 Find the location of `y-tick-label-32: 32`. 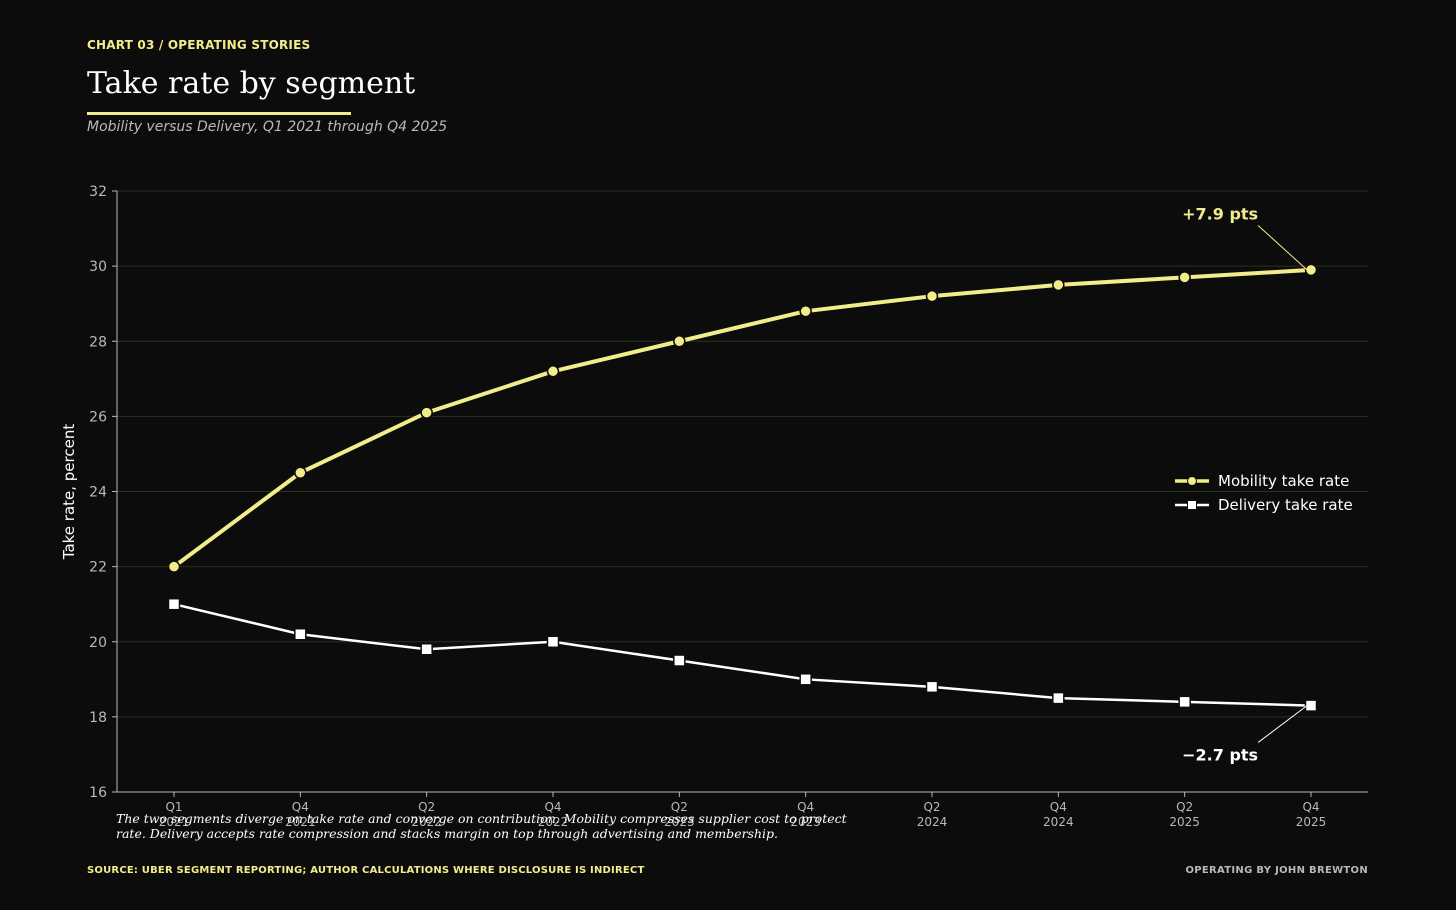

y-tick-label-32: 32 is located at coordinates (98, 192).